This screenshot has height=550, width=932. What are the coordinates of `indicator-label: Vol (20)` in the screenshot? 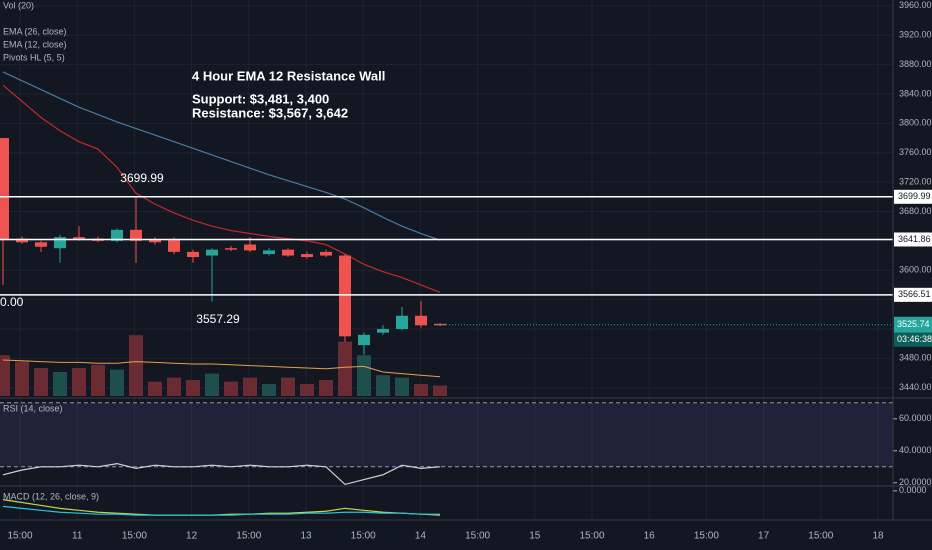 It's located at (18, 5).